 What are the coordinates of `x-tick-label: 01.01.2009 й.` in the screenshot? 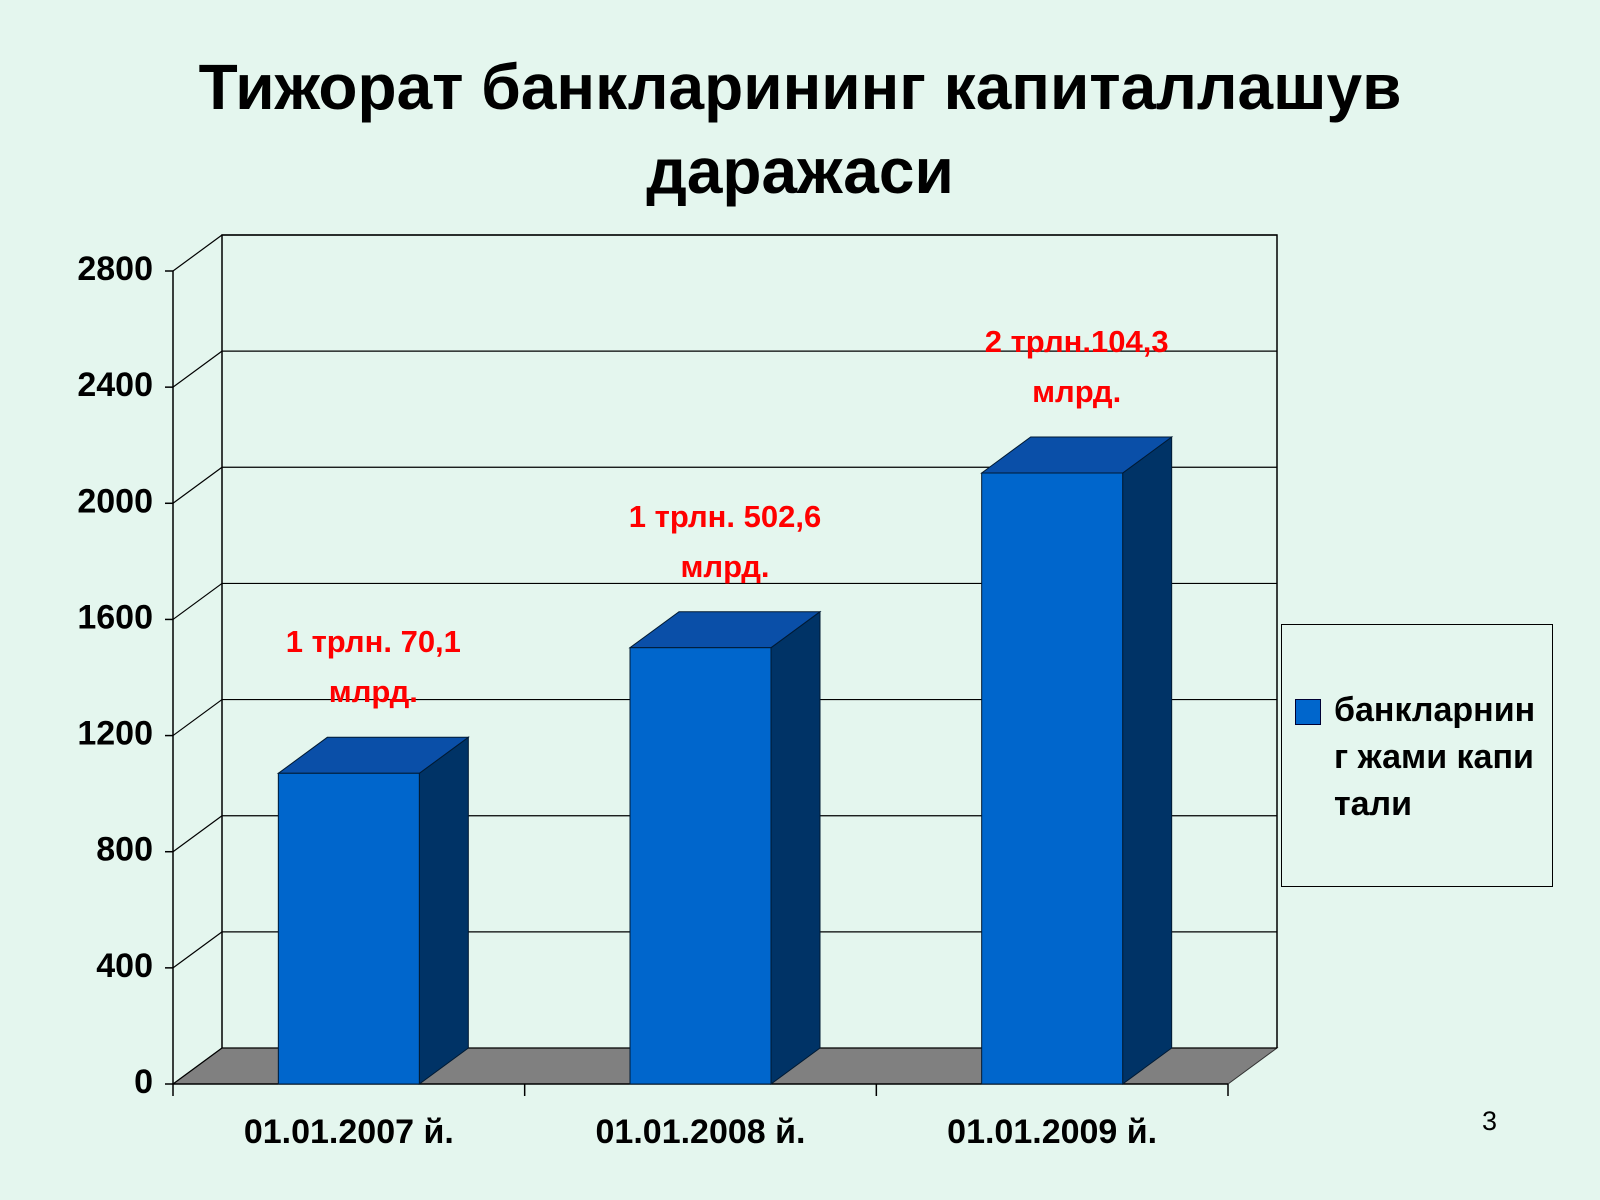 It's located at (1052, 1132).